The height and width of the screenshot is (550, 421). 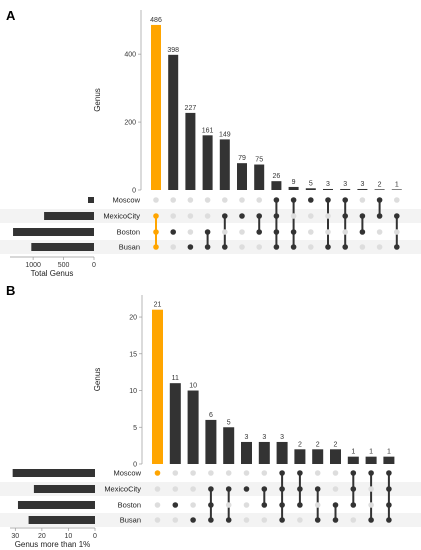 I want to click on y-tick-label: 20, so click(x=133, y=318).